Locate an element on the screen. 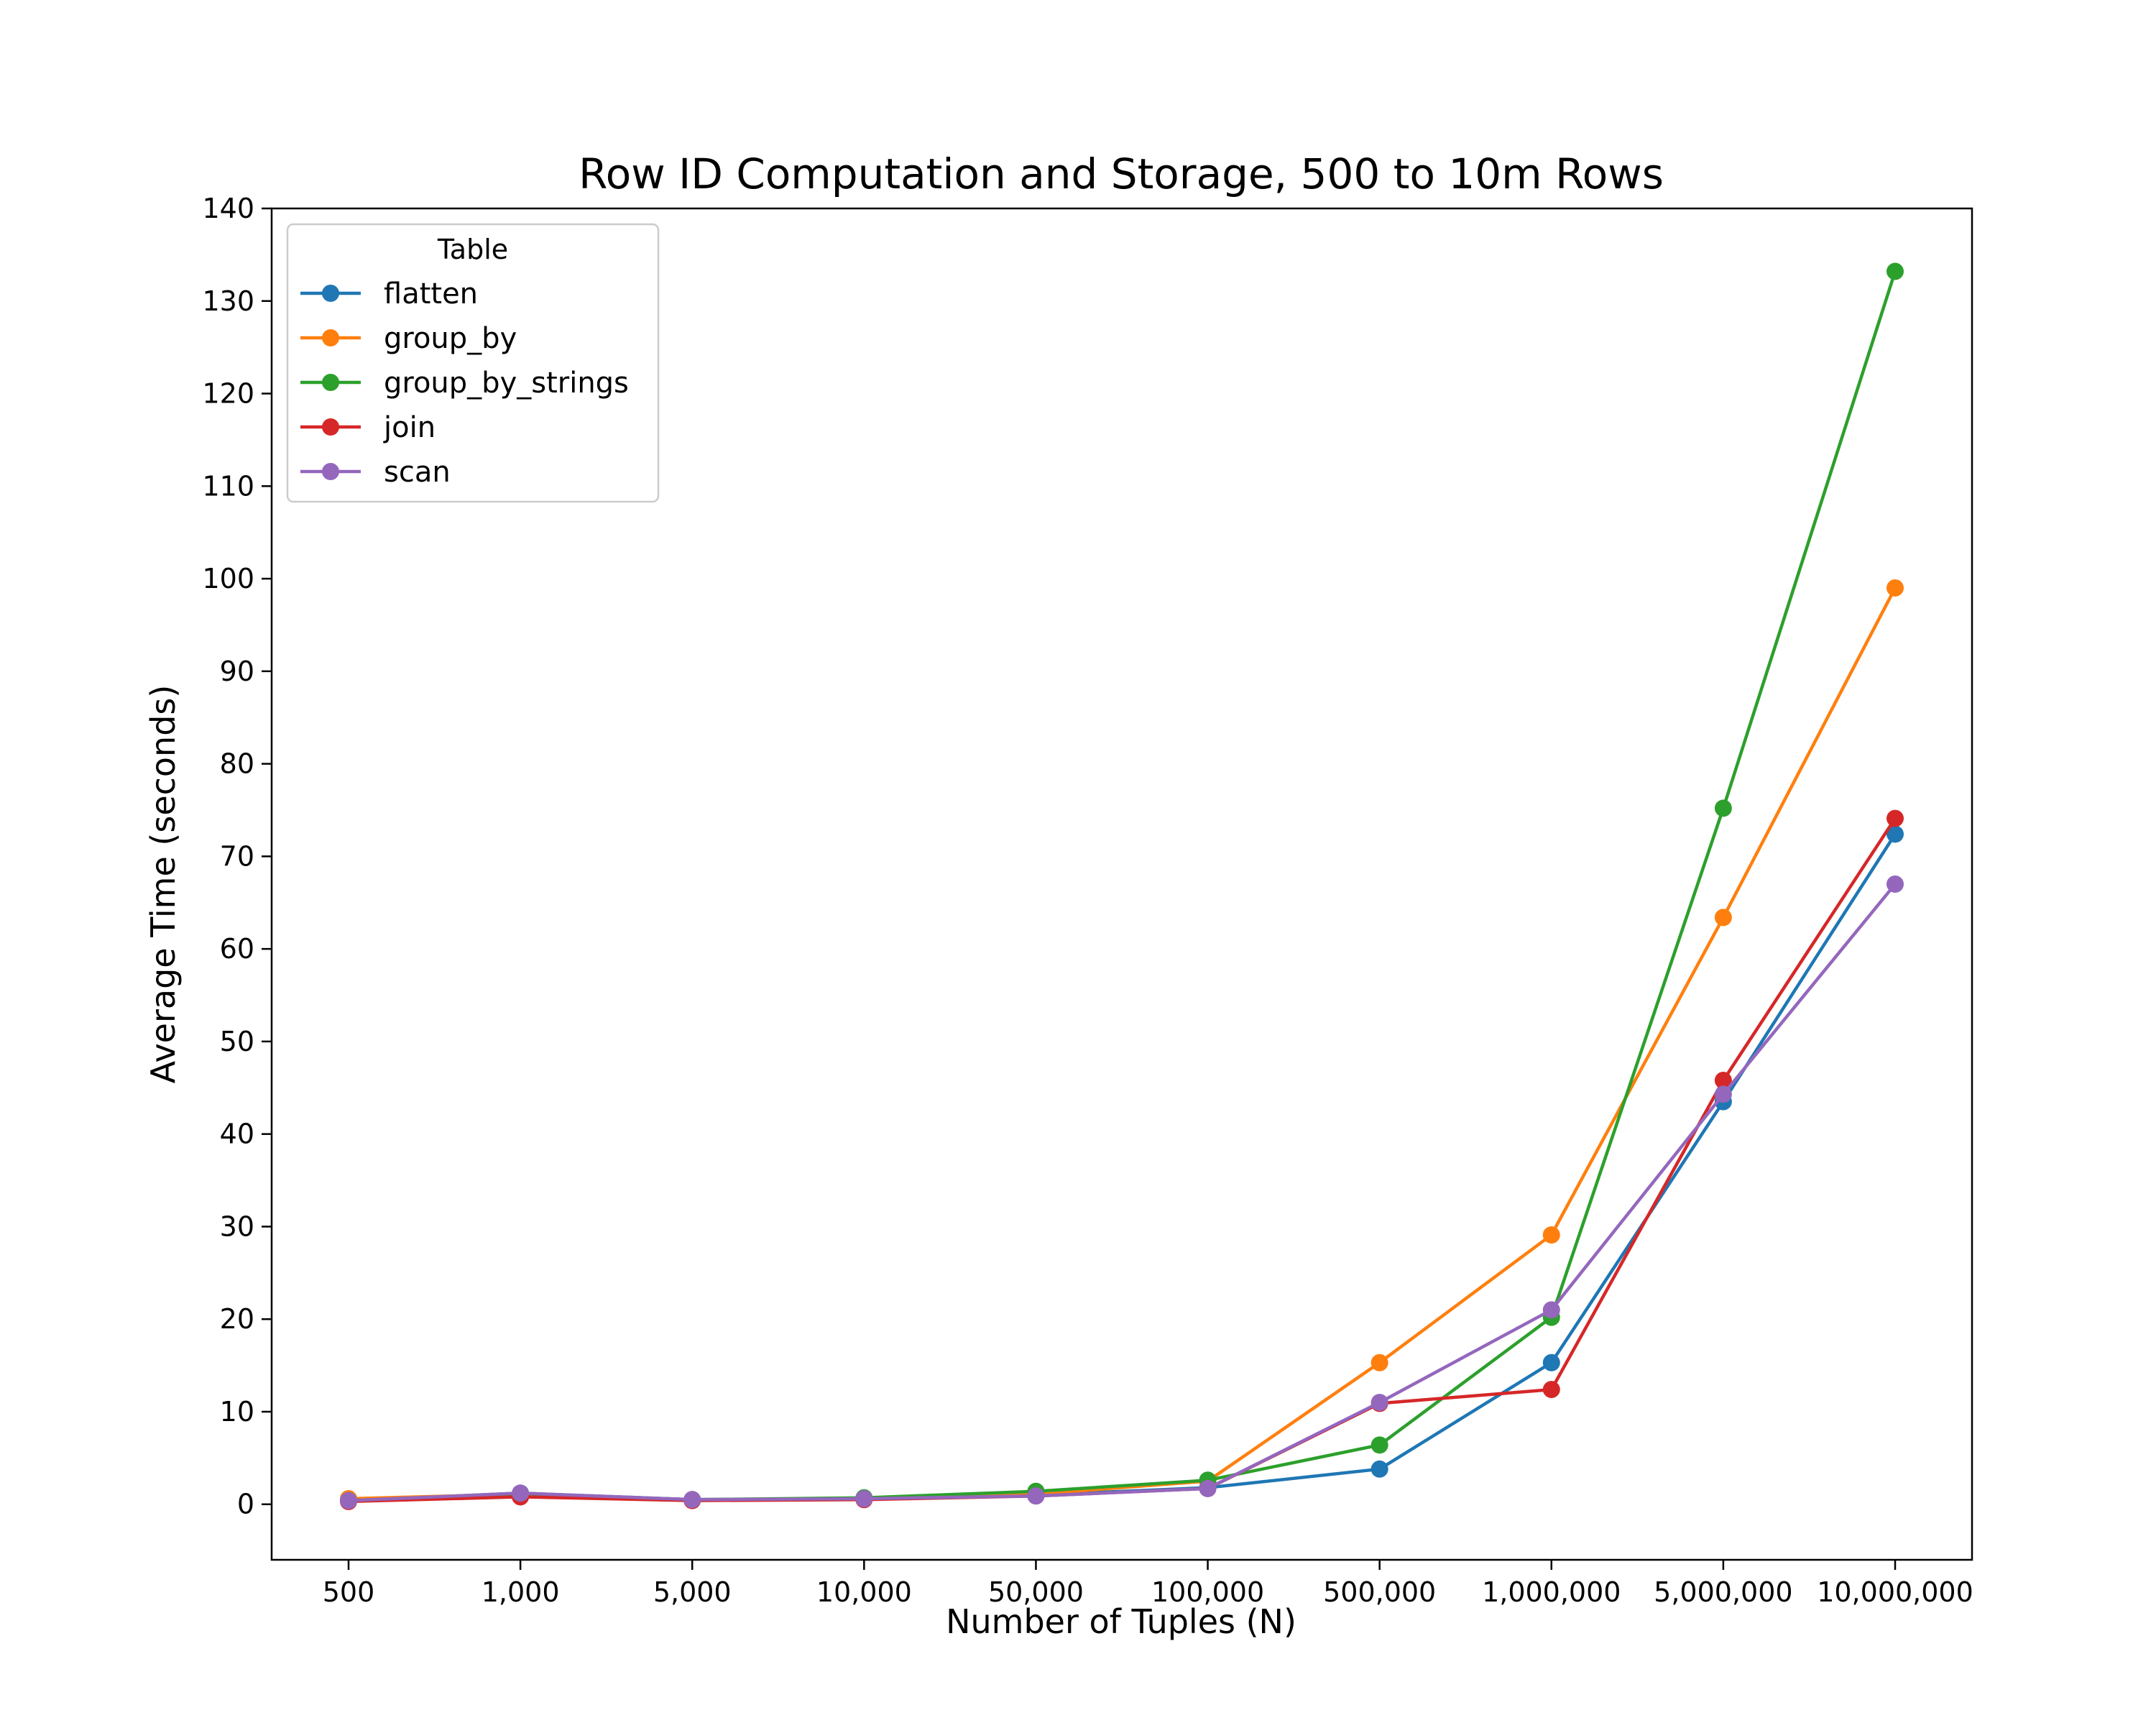 The width and height of the screenshot is (2156, 1728). y-tick-label: 90 is located at coordinates (237, 671).